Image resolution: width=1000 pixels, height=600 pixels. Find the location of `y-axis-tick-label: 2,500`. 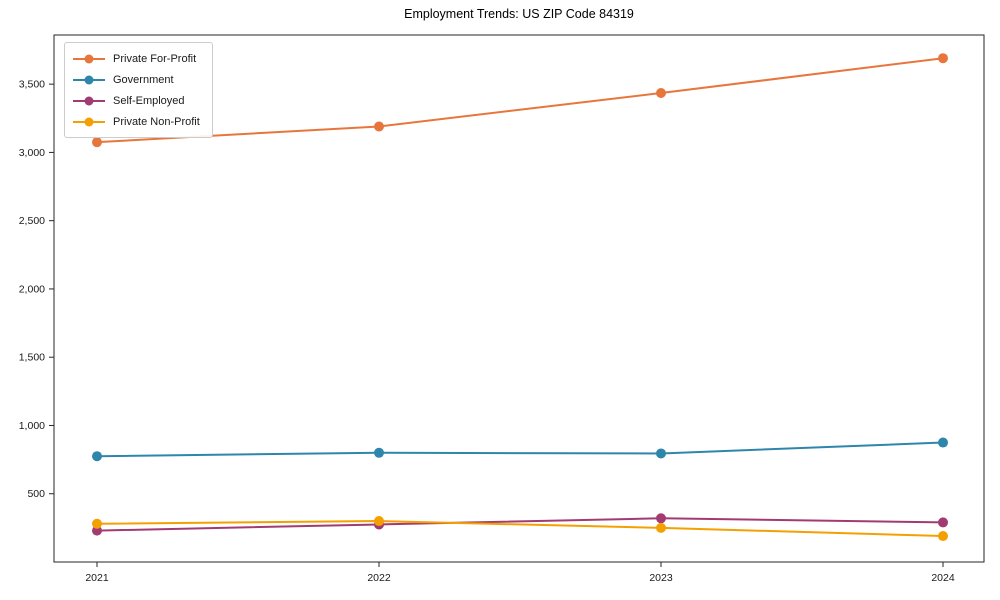

y-axis-tick-label: 2,500 is located at coordinates (32, 221).